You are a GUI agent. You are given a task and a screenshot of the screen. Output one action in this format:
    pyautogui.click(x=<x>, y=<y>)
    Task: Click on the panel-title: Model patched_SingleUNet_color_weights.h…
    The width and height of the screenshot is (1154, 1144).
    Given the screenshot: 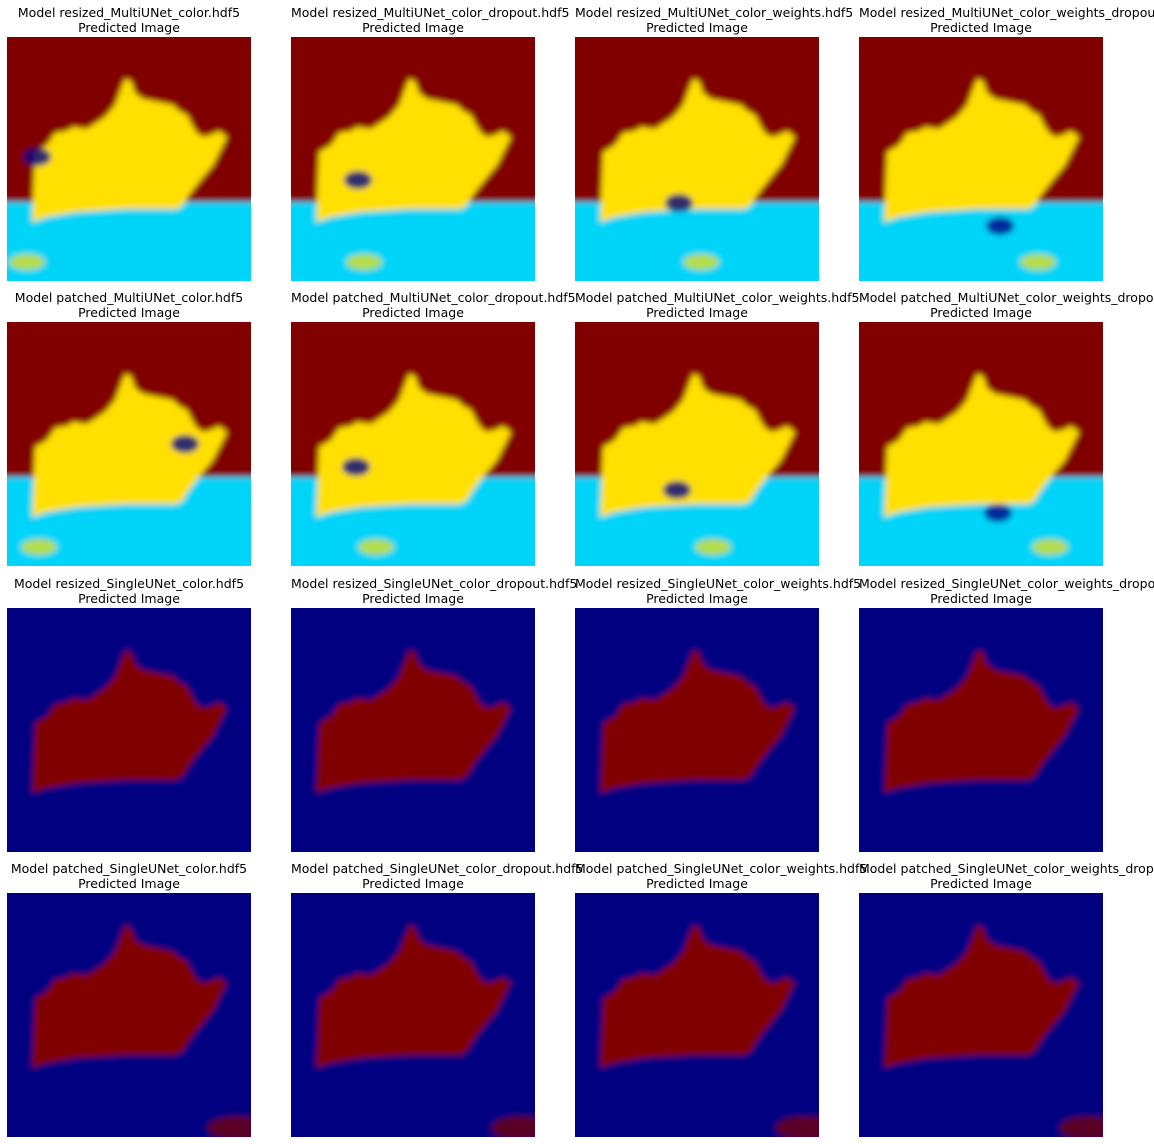 What is the action you would take?
    pyautogui.click(x=721, y=876)
    